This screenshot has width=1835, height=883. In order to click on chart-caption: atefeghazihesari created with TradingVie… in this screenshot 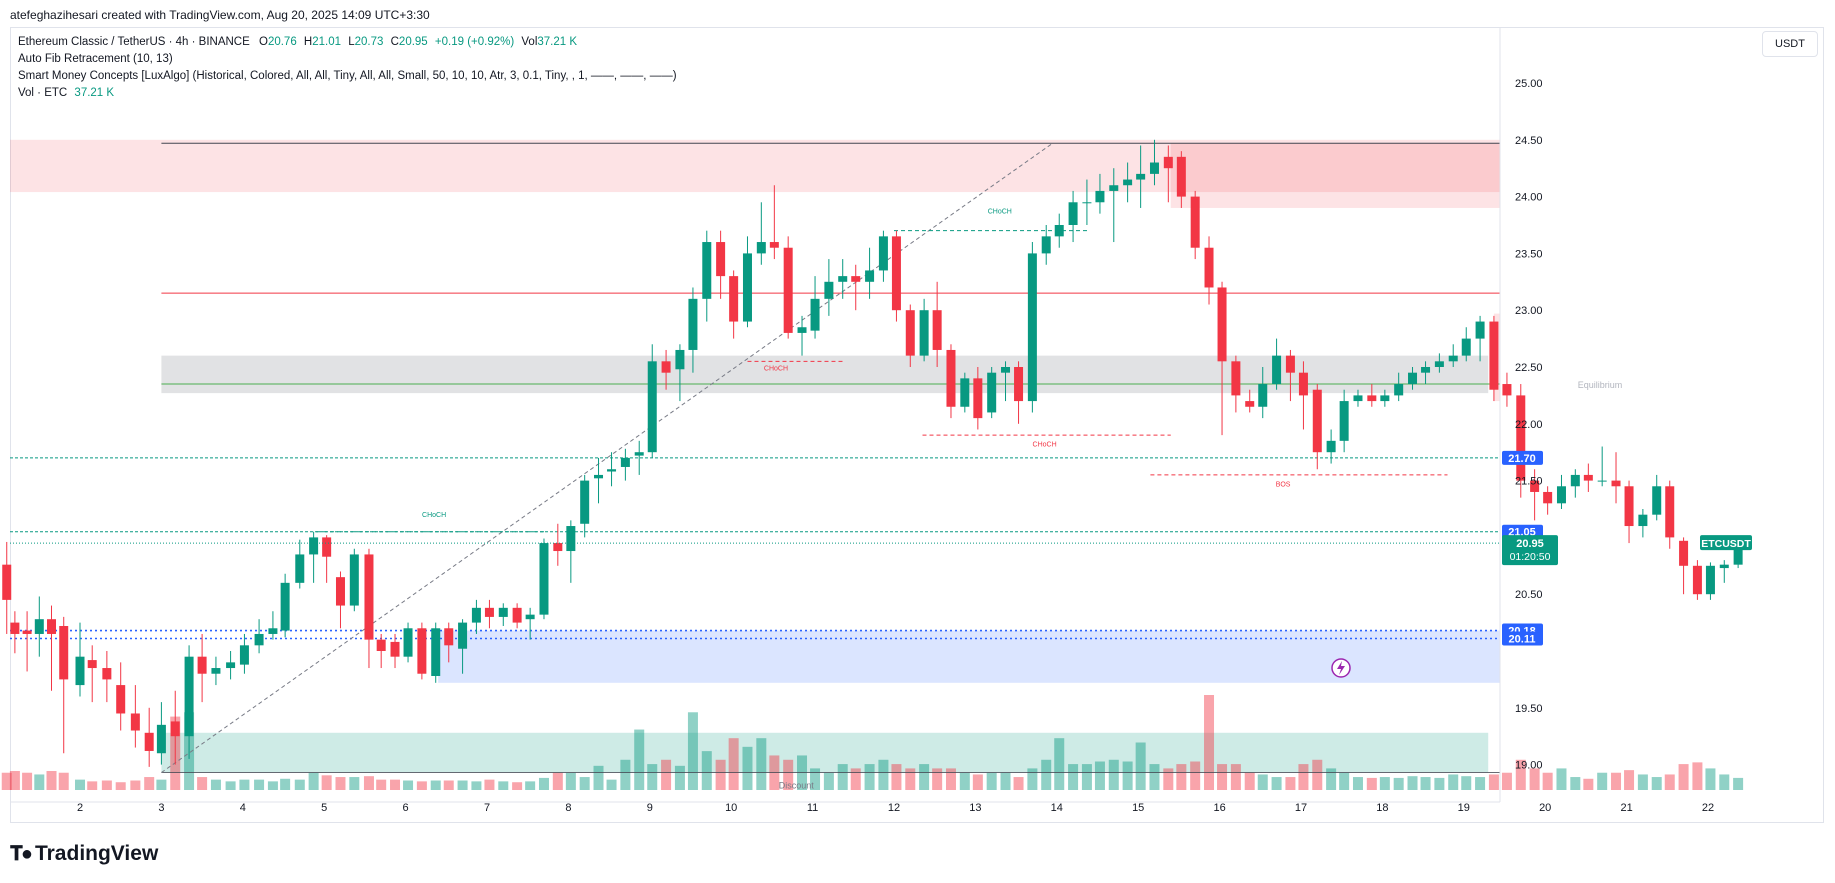, I will do `click(220, 15)`.